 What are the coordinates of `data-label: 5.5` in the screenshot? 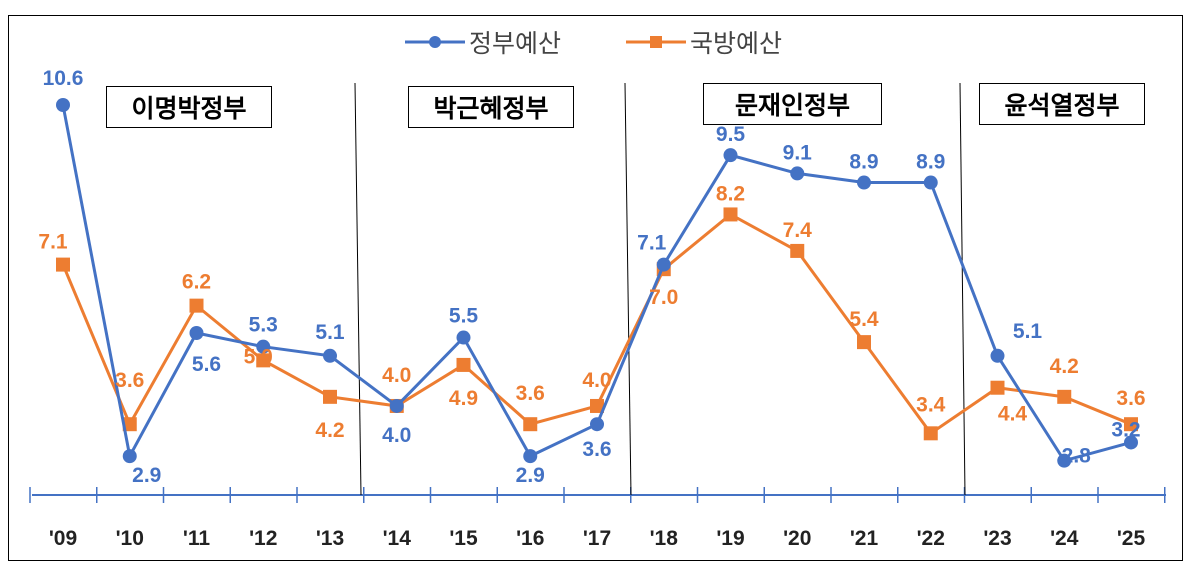 It's located at (464, 316).